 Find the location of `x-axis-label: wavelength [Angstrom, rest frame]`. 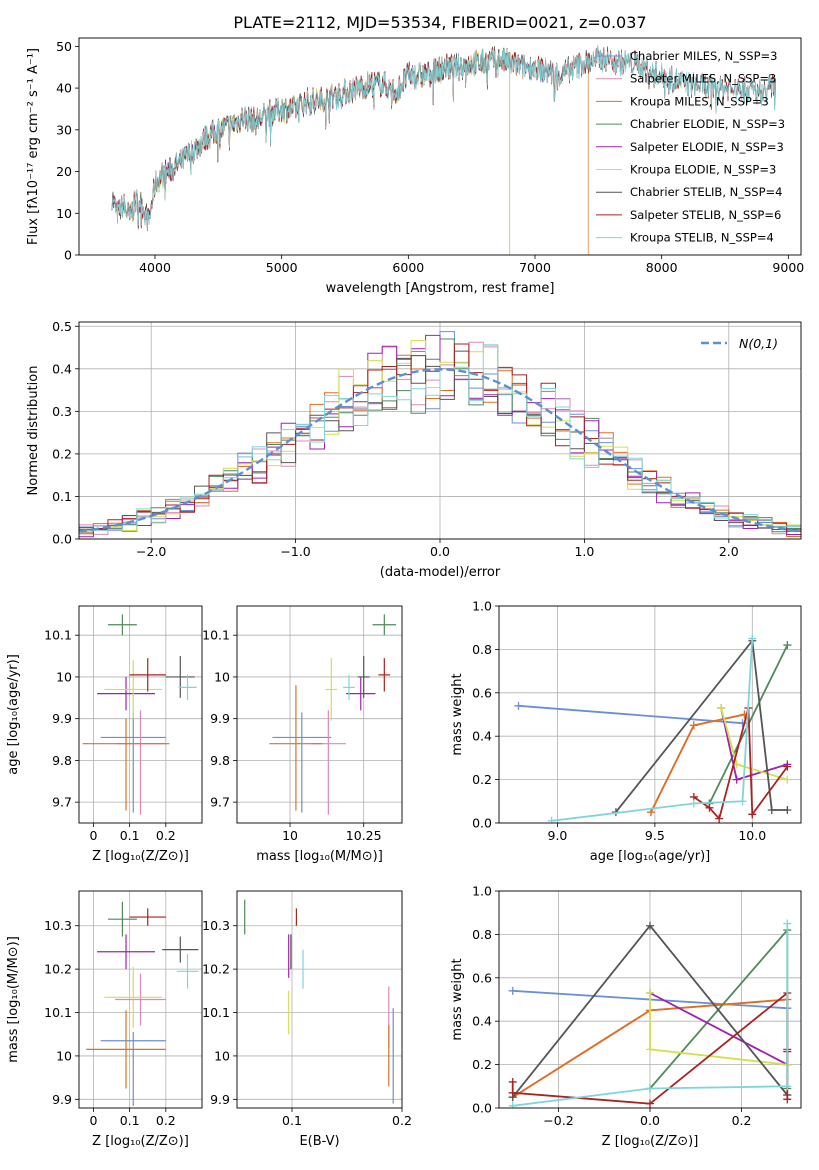

x-axis-label: wavelength [Angstrom, rest frame] is located at coordinates (440, 288).